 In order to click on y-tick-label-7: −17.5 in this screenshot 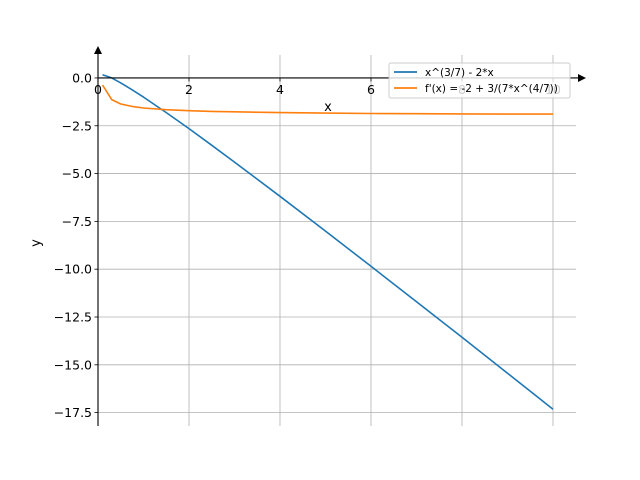, I will do `click(73, 412)`.